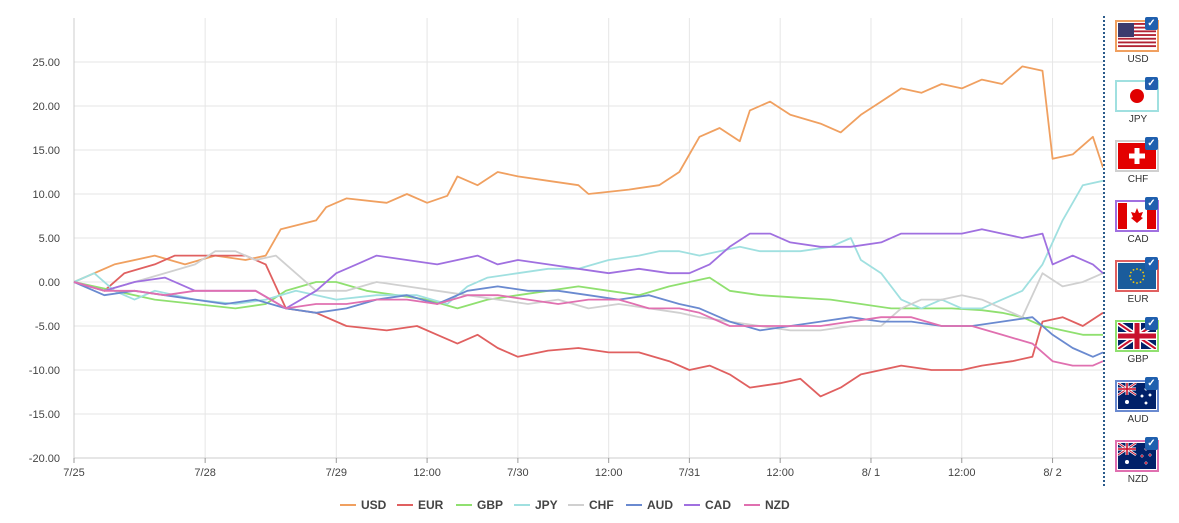 The height and width of the screenshot is (523, 1179). Describe the element at coordinates (546, 505) in the screenshot. I see `legend-label: JPY` at that location.